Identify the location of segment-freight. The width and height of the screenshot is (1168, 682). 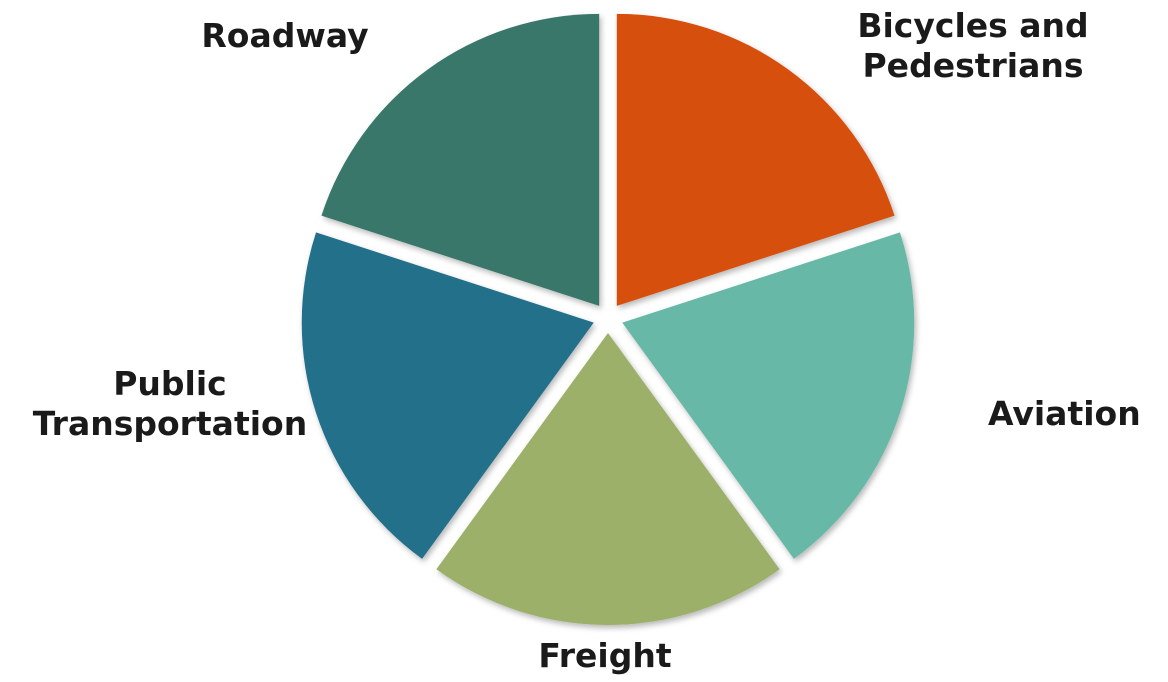
(608, 479).